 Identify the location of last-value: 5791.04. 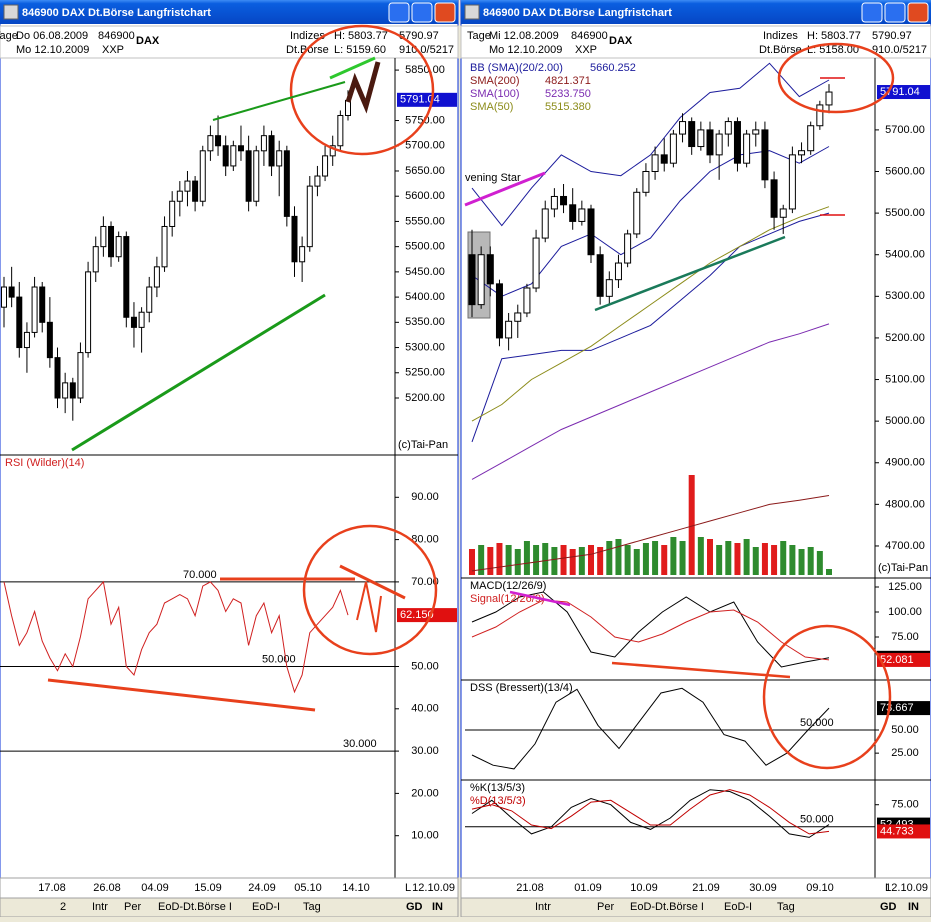
(420, 100).